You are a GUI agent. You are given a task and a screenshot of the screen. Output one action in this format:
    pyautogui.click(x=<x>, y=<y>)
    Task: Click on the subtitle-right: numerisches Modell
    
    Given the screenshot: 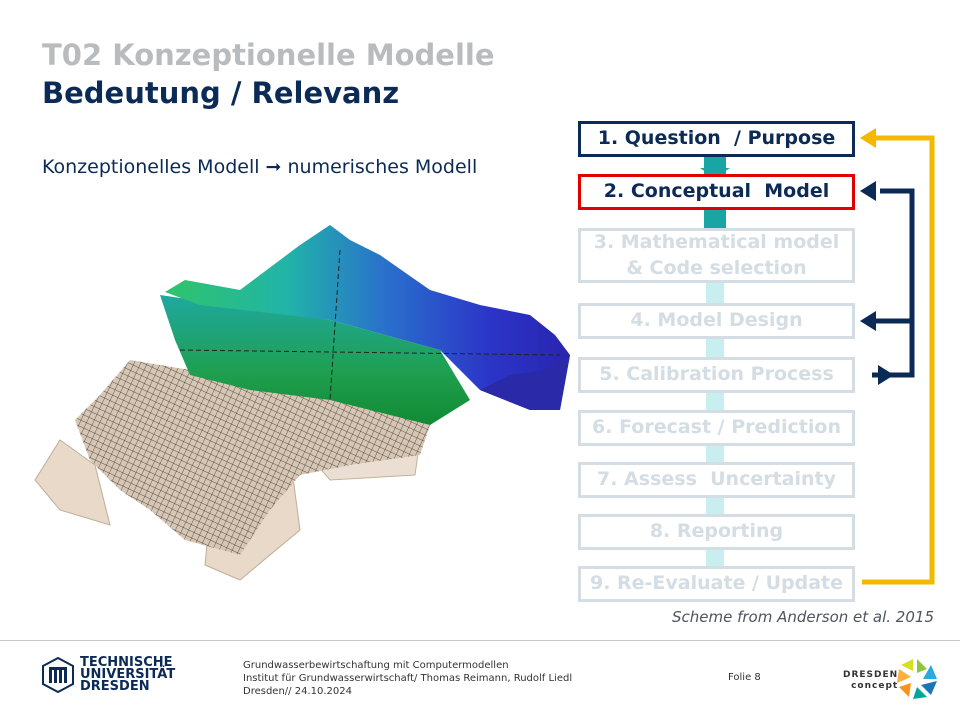 What is the action you would take?
    pyautogui.click(x=382, y=167)
    